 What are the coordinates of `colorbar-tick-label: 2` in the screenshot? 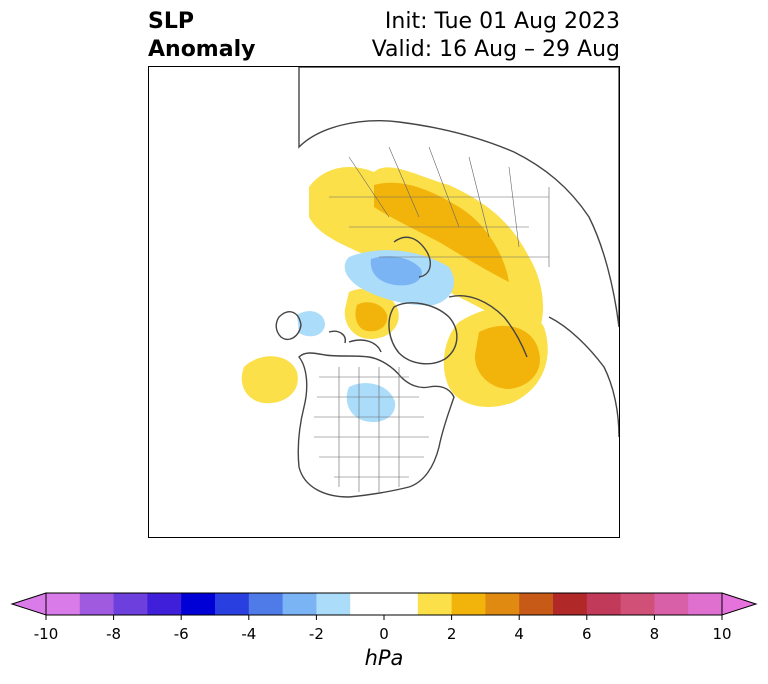 It's located at (451, 634).